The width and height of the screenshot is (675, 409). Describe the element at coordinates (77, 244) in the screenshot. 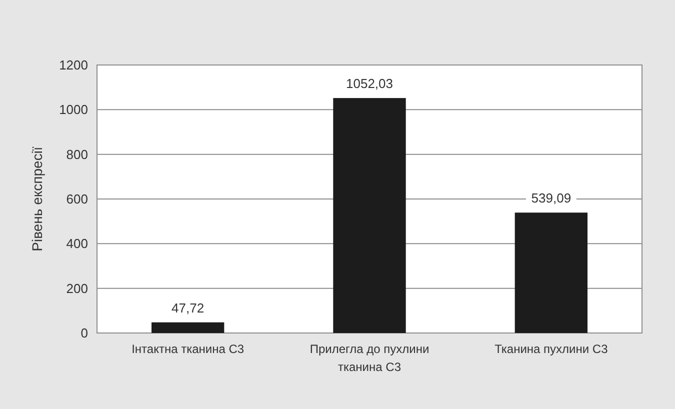

I see `y-tick-label: 400` at that location.